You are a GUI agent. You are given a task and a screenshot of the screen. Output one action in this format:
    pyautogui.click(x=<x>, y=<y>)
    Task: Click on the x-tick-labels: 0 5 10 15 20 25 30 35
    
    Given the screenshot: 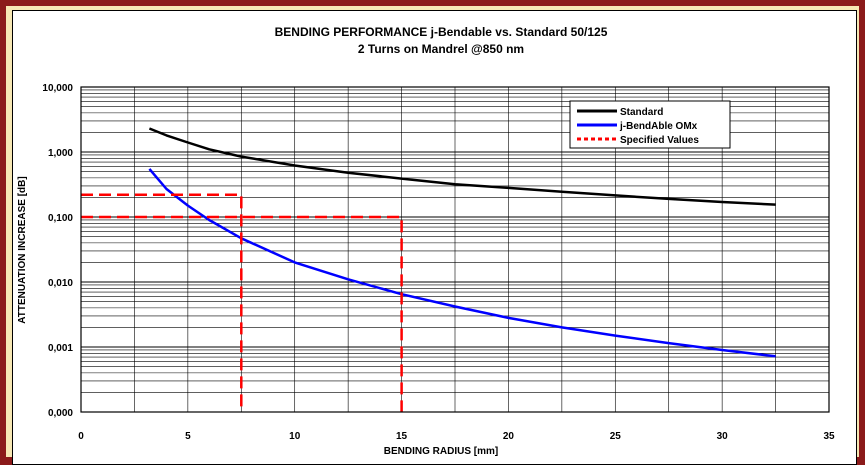 What is the action you would take?
    pyautogui.click(x=456, y=436)
    